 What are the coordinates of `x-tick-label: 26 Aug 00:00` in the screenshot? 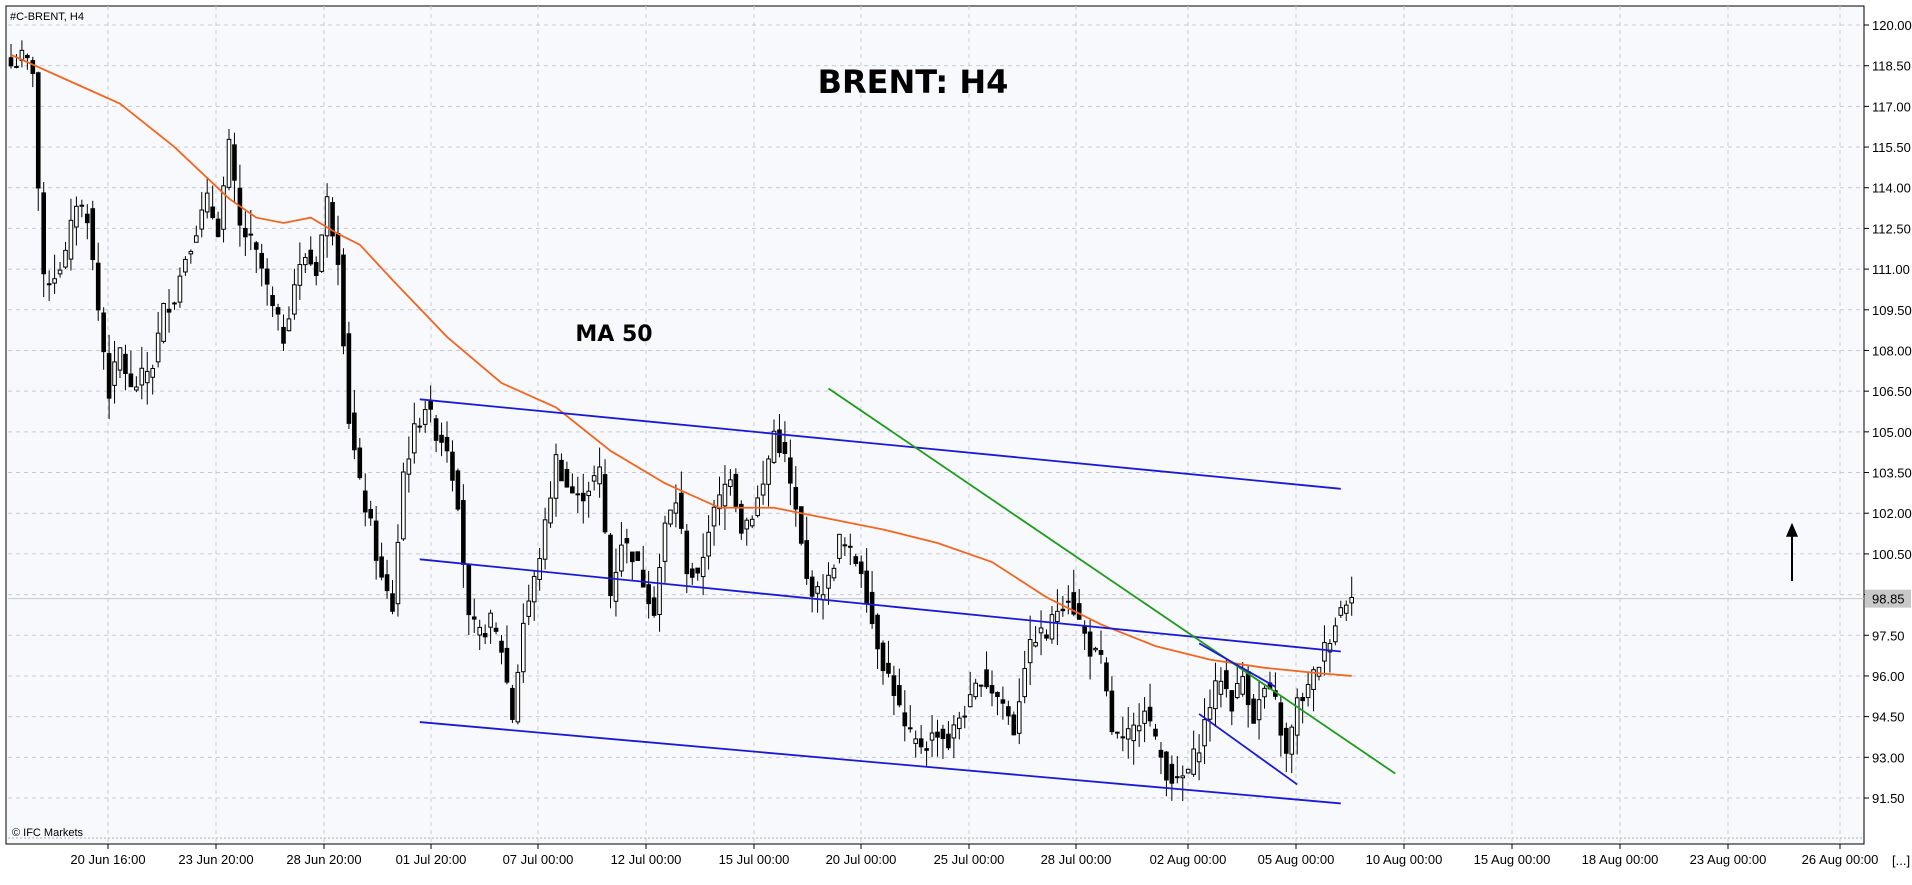 It's located at (1840, 859).